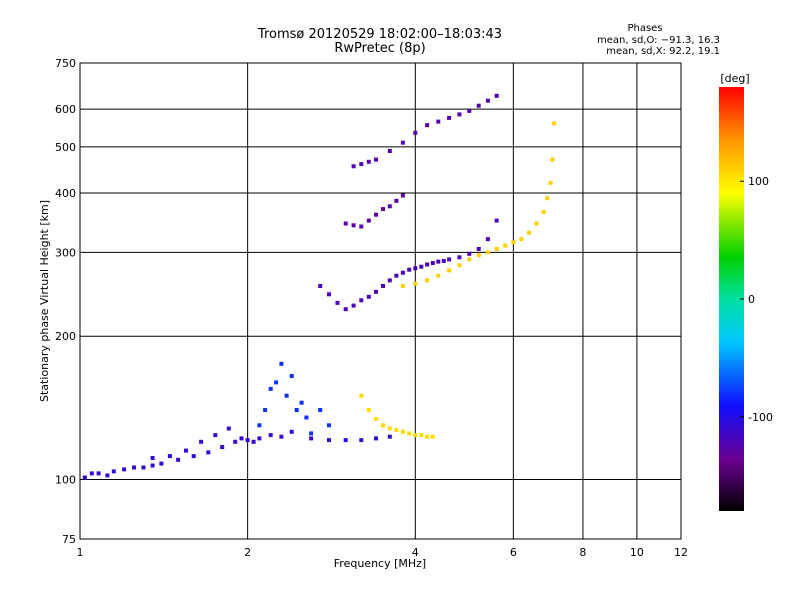 The height and width of the screenshot is (600, 800). I want to click on x-tick-label: 10, so click(637, 552).